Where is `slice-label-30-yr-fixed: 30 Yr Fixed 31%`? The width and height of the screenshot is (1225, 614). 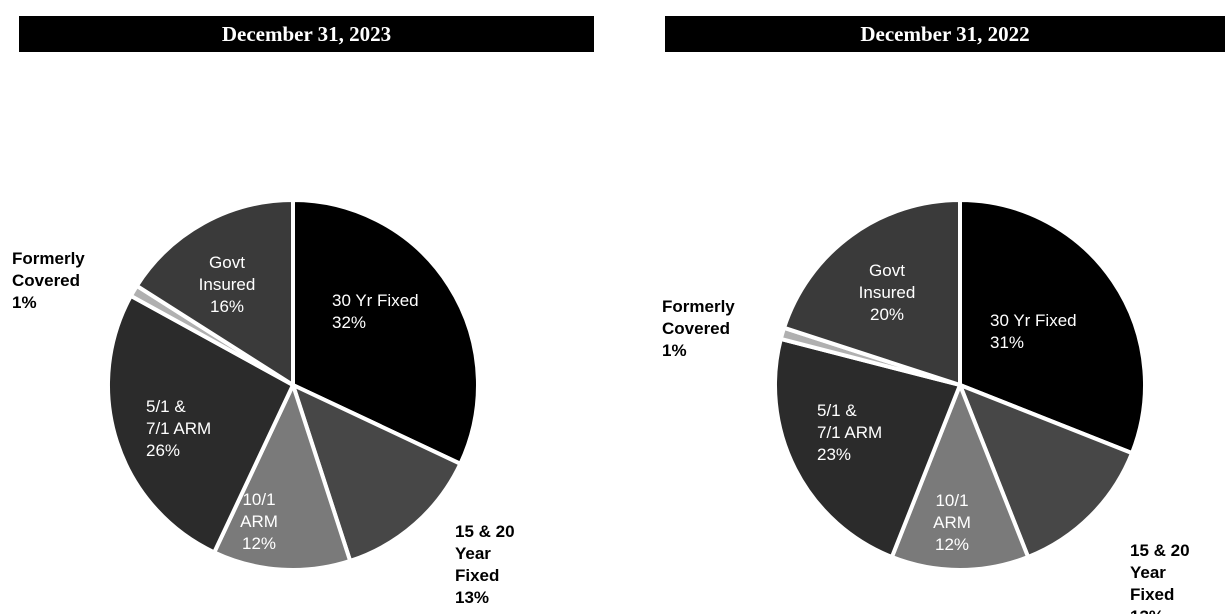
slice-label-30-yr-fixed: 30 Yr Fixed 31% is located at coordinates (1033, 331).